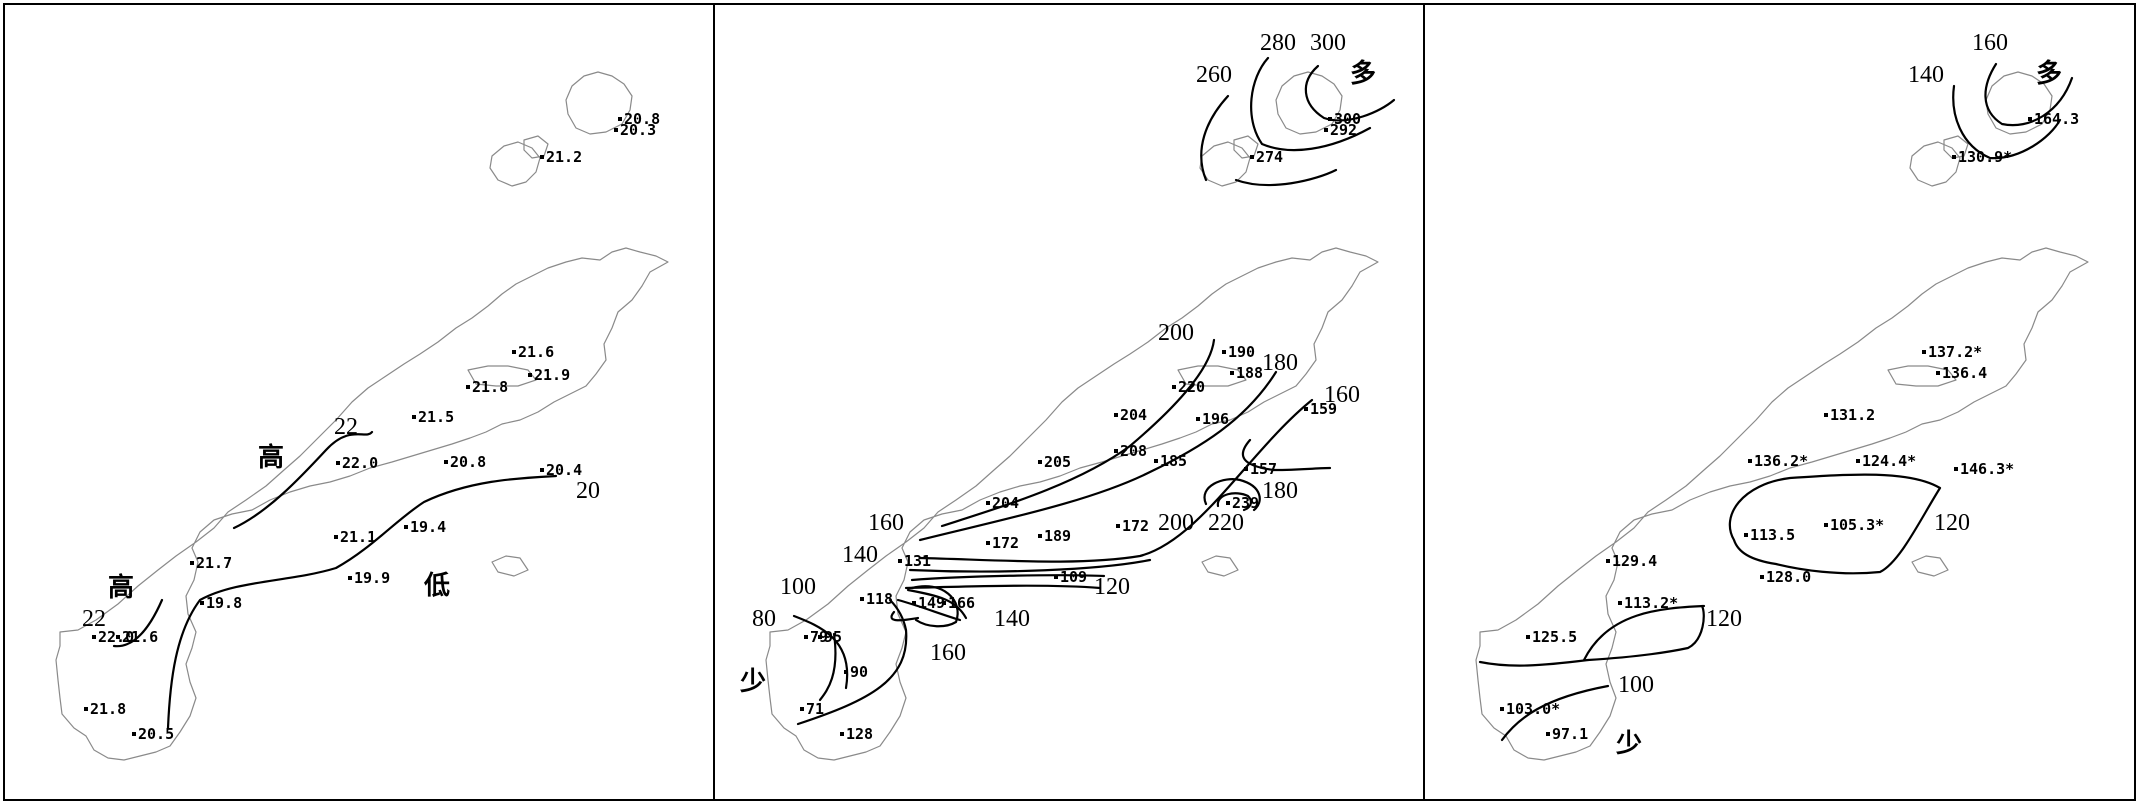 This screenshot has height=802, width=2139. What do you see at coordinates (372, 578) in the screenshot?
I see `station-value: 19.9` at bounding box center [372, 578].